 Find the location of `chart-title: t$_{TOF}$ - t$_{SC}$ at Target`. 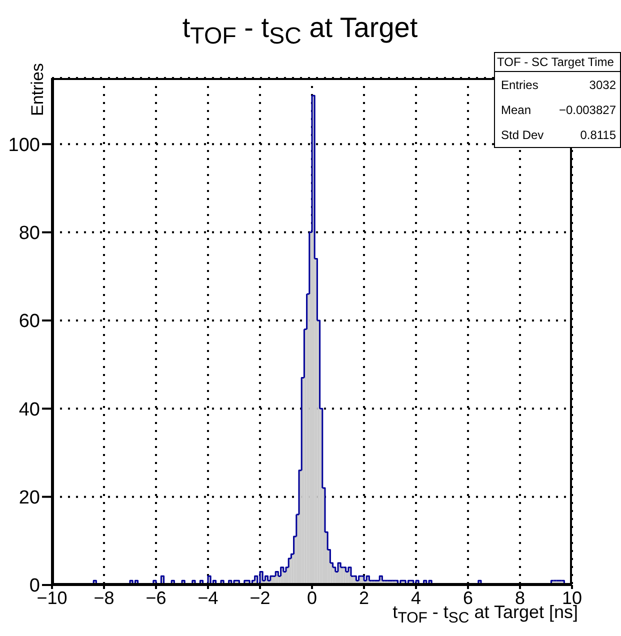

chart-title: t$_{TOF}$ - t$_{SC}$ at Target is located at coordinates (300, 31).